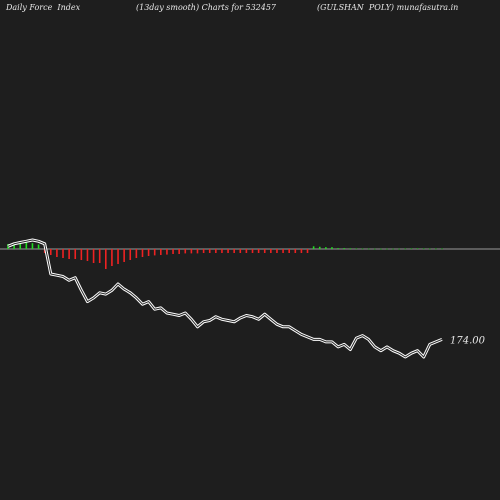  Describe the element at coordinates (468, 340) in the screenshot. I see `last-value-label: 174.00` at that location.